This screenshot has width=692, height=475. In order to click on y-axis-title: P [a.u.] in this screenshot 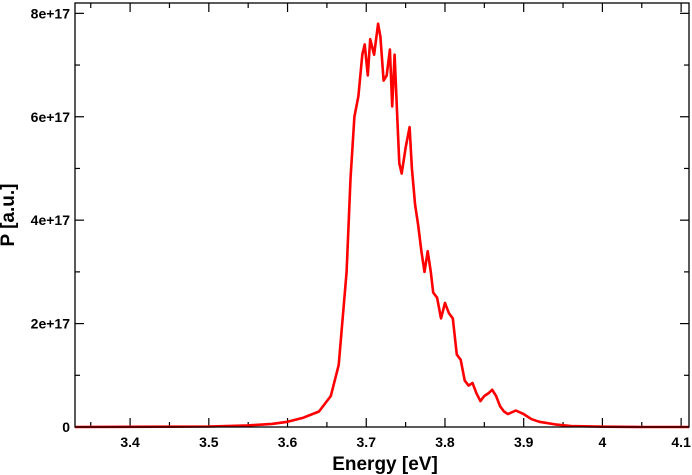, I will do `click(9, 215)`.